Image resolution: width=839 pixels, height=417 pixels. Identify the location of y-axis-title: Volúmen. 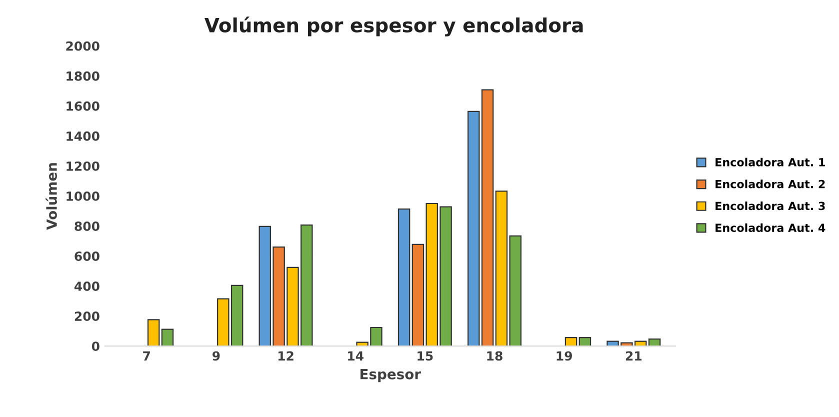
(51, 196).